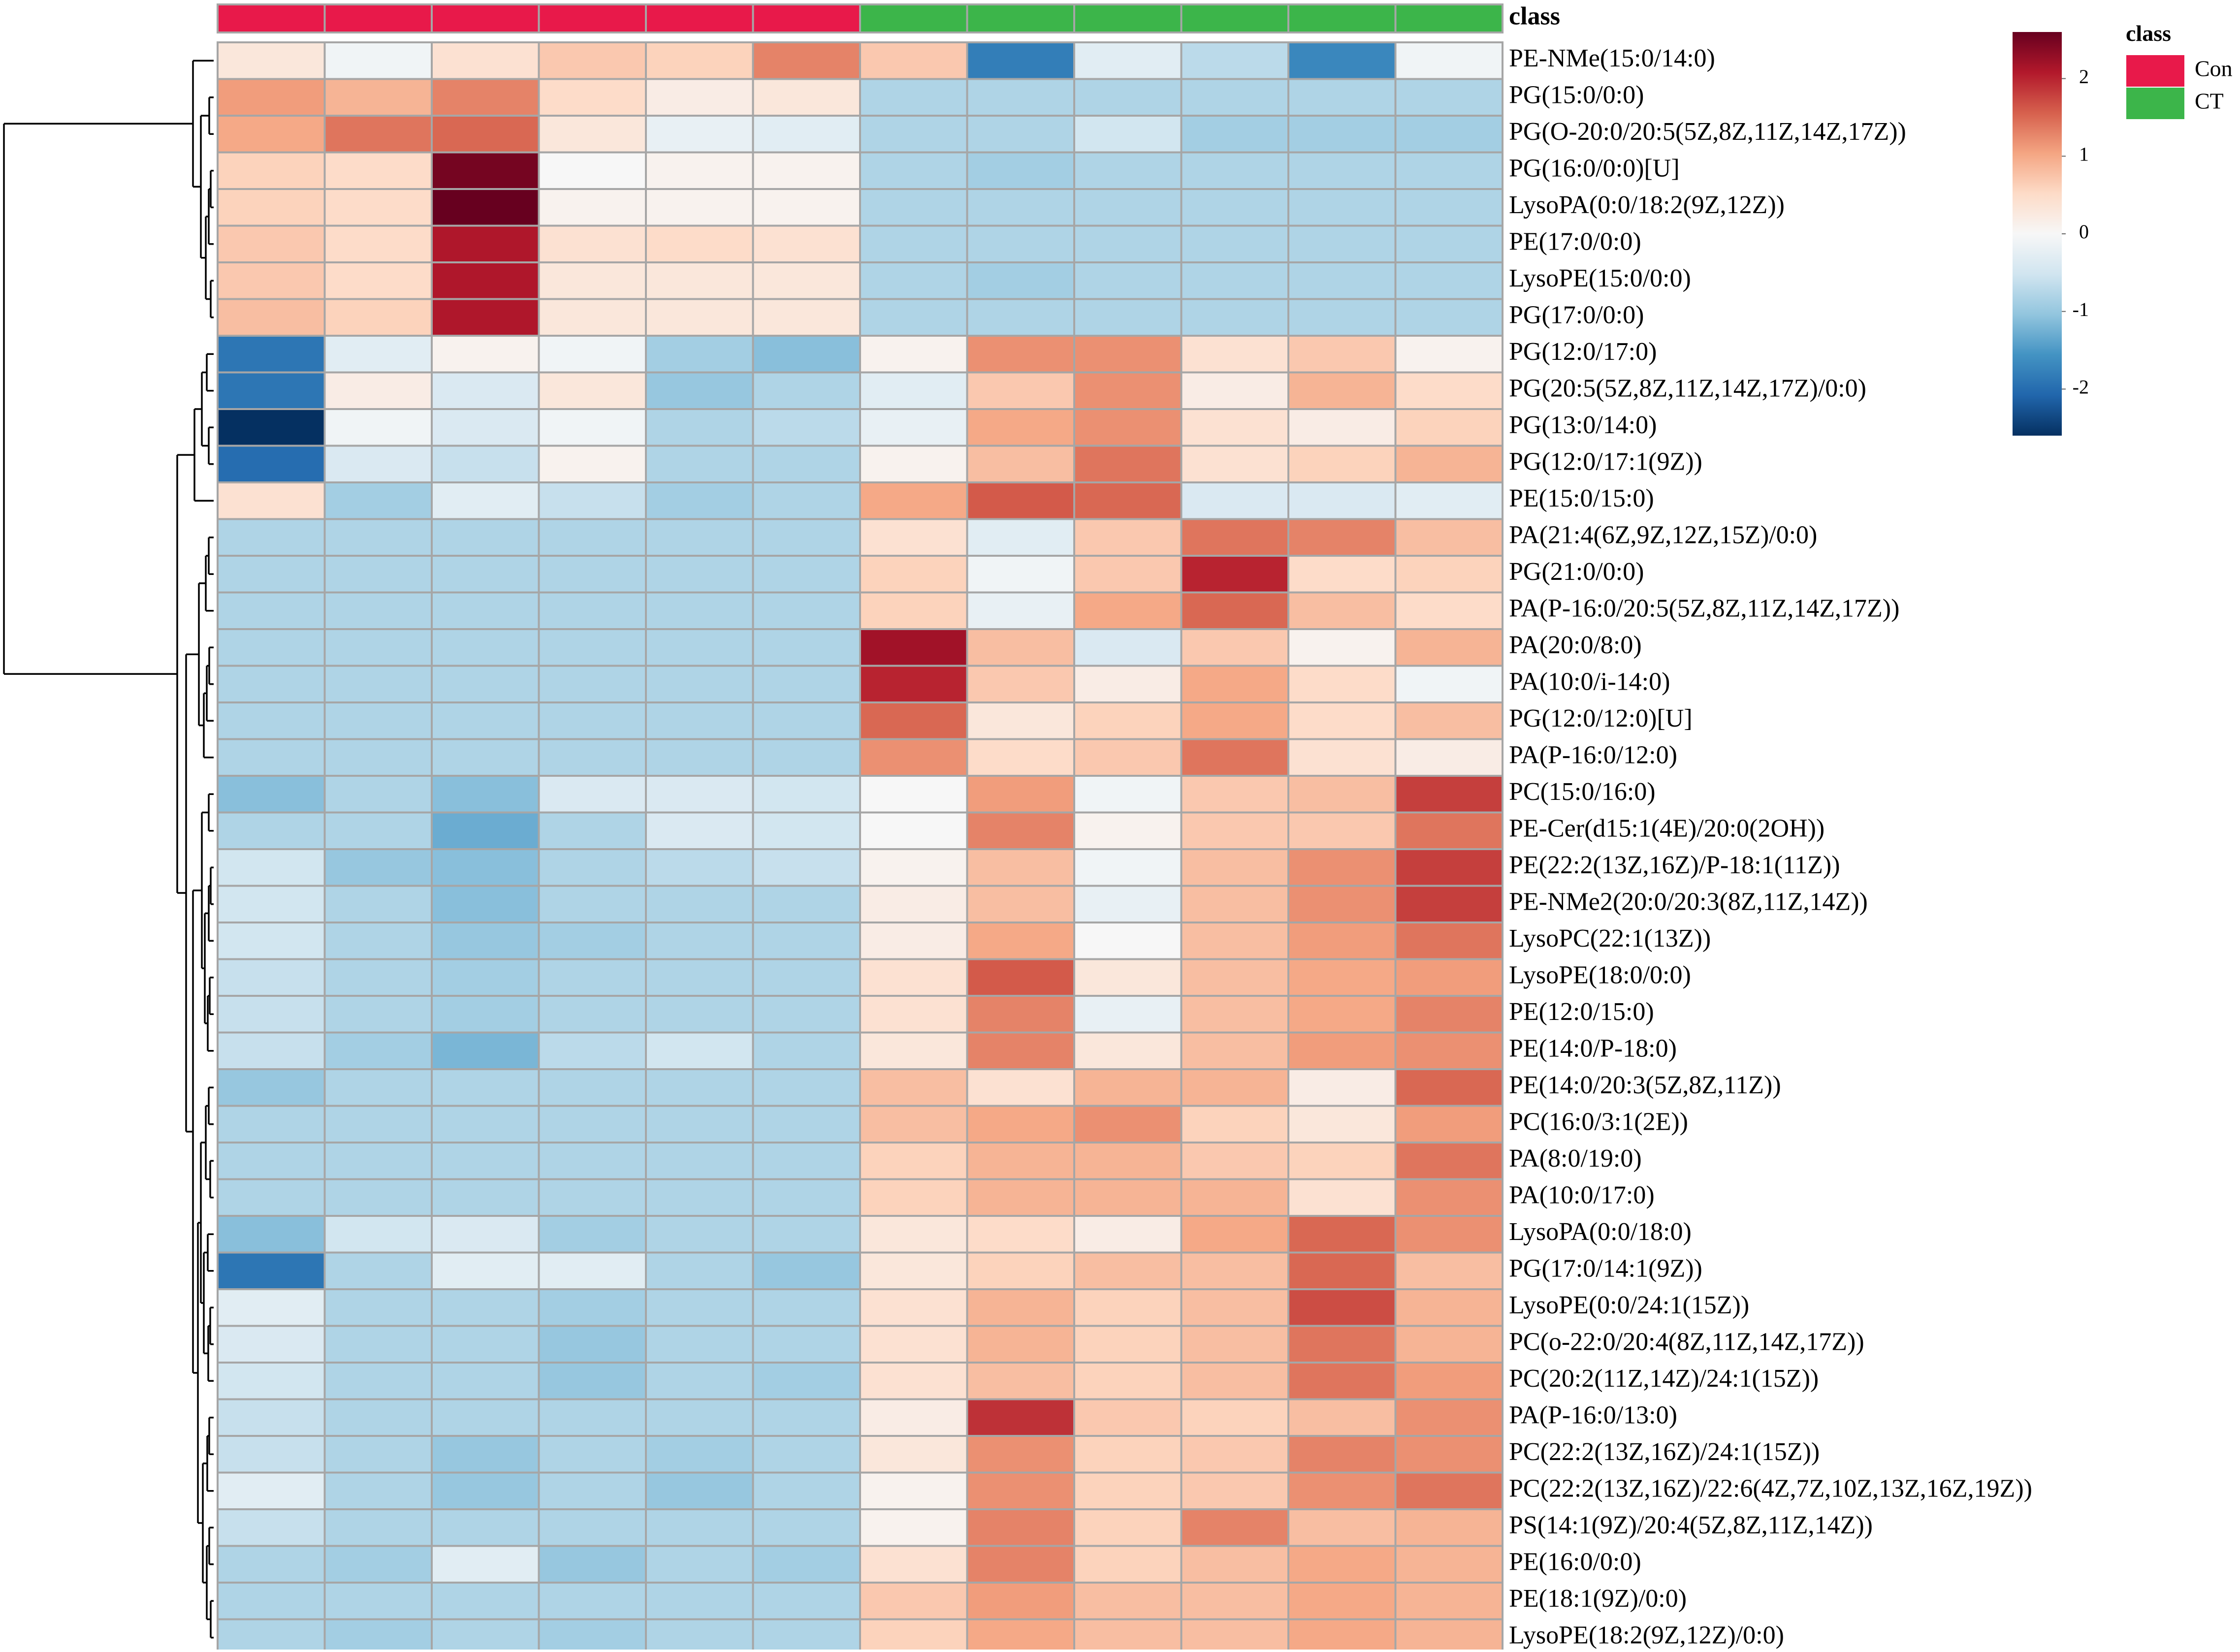 The width and height of the screenshot is (2240, 1652). Describe the element at coordinates (108, 850) in the screenshot. I see `row-dendrogram` at that location.